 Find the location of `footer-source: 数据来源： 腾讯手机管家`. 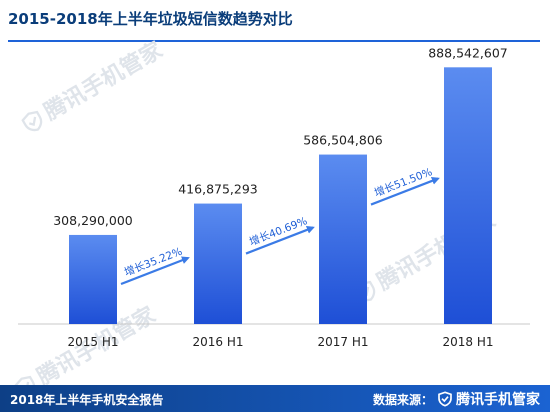

footer-source: 数据来源： 腾讯手机管家 is located at coordinates (456, 399).